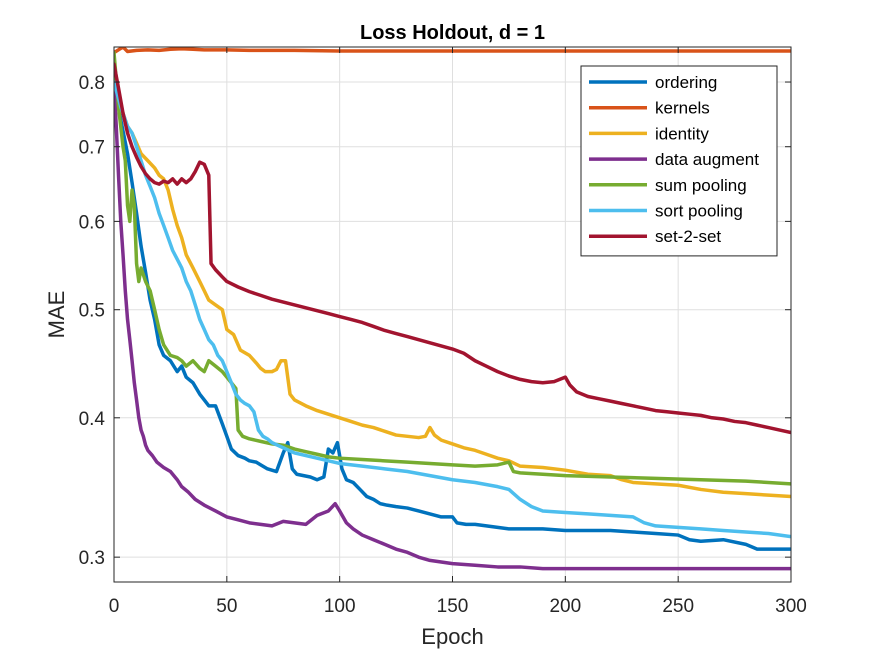  What do you see at coordinates (226, 606) in the screenshot?
I see `x-tick-label: 50` at bounding box center [226, 606].